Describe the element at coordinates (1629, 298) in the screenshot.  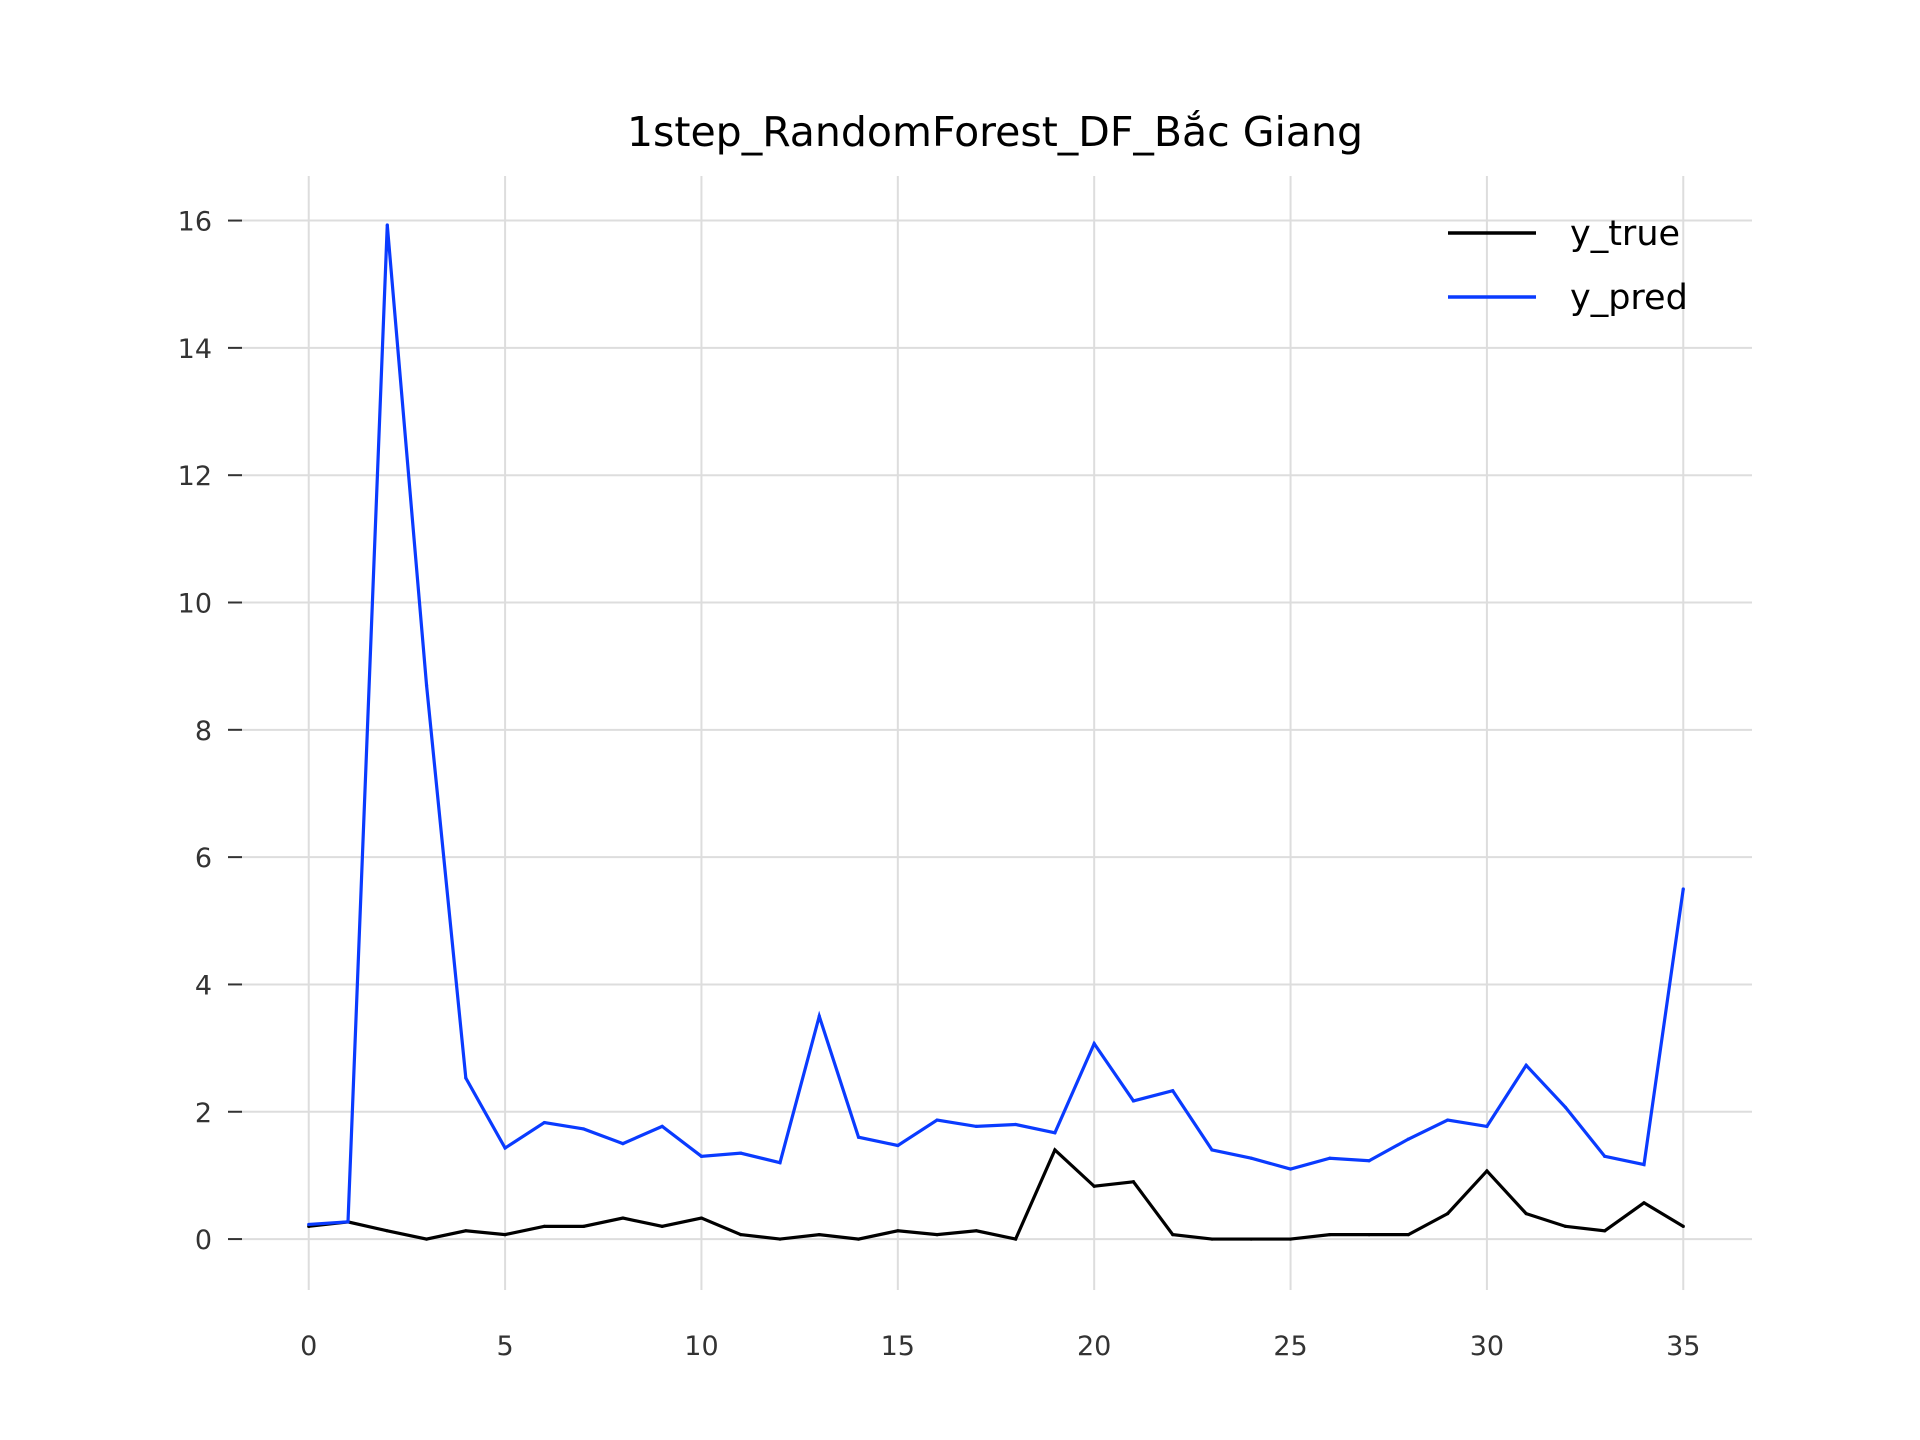
I see `legend-label: y_pred` at that location.